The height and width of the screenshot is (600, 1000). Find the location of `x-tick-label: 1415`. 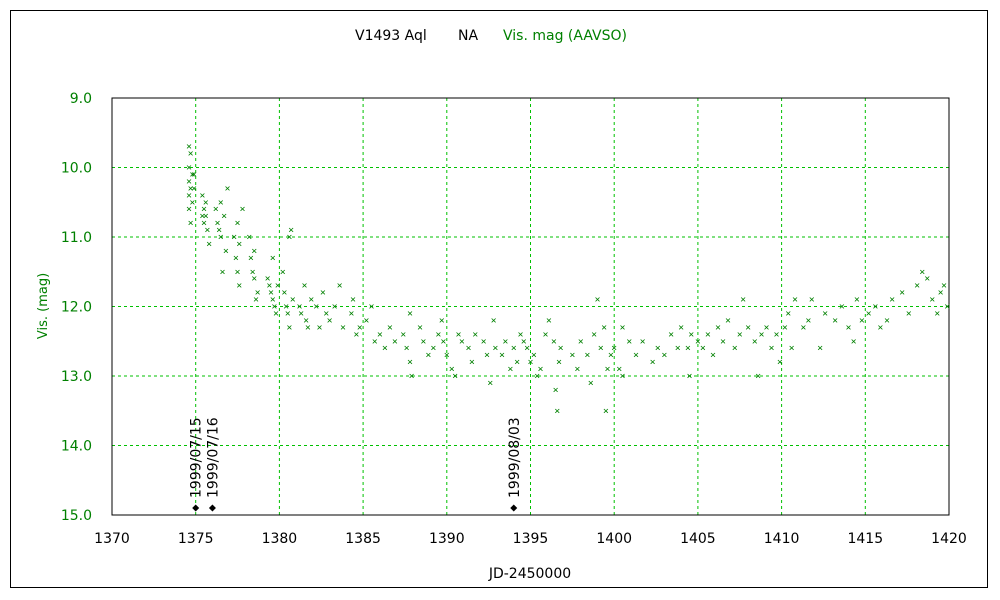

x-tick-label: 1415 is located at coordinates (865, 539).